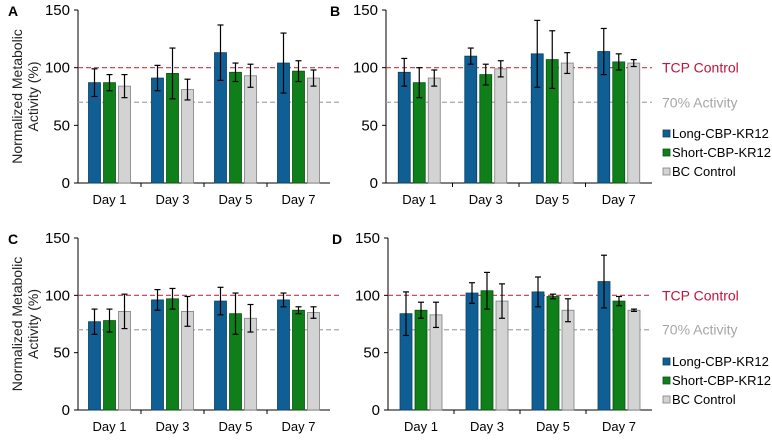 The width and height of the screenshot is (772, 443). I want to click on panel-label: D, so click(337, 239).